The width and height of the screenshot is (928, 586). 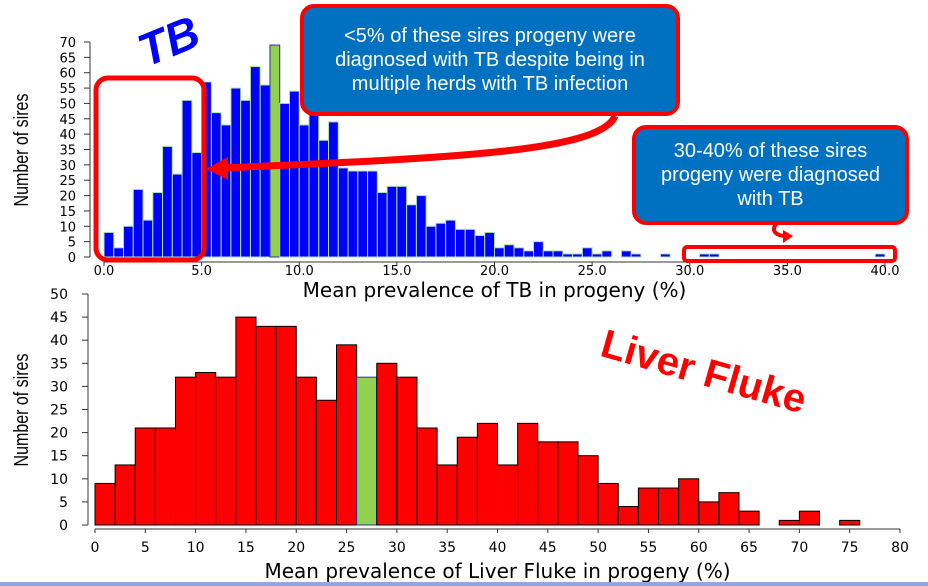 What do you see at coordinates (63, 526) in the screenshot?
I see `fluke-y-tick-label: 0` at bounding box center [63, 526].